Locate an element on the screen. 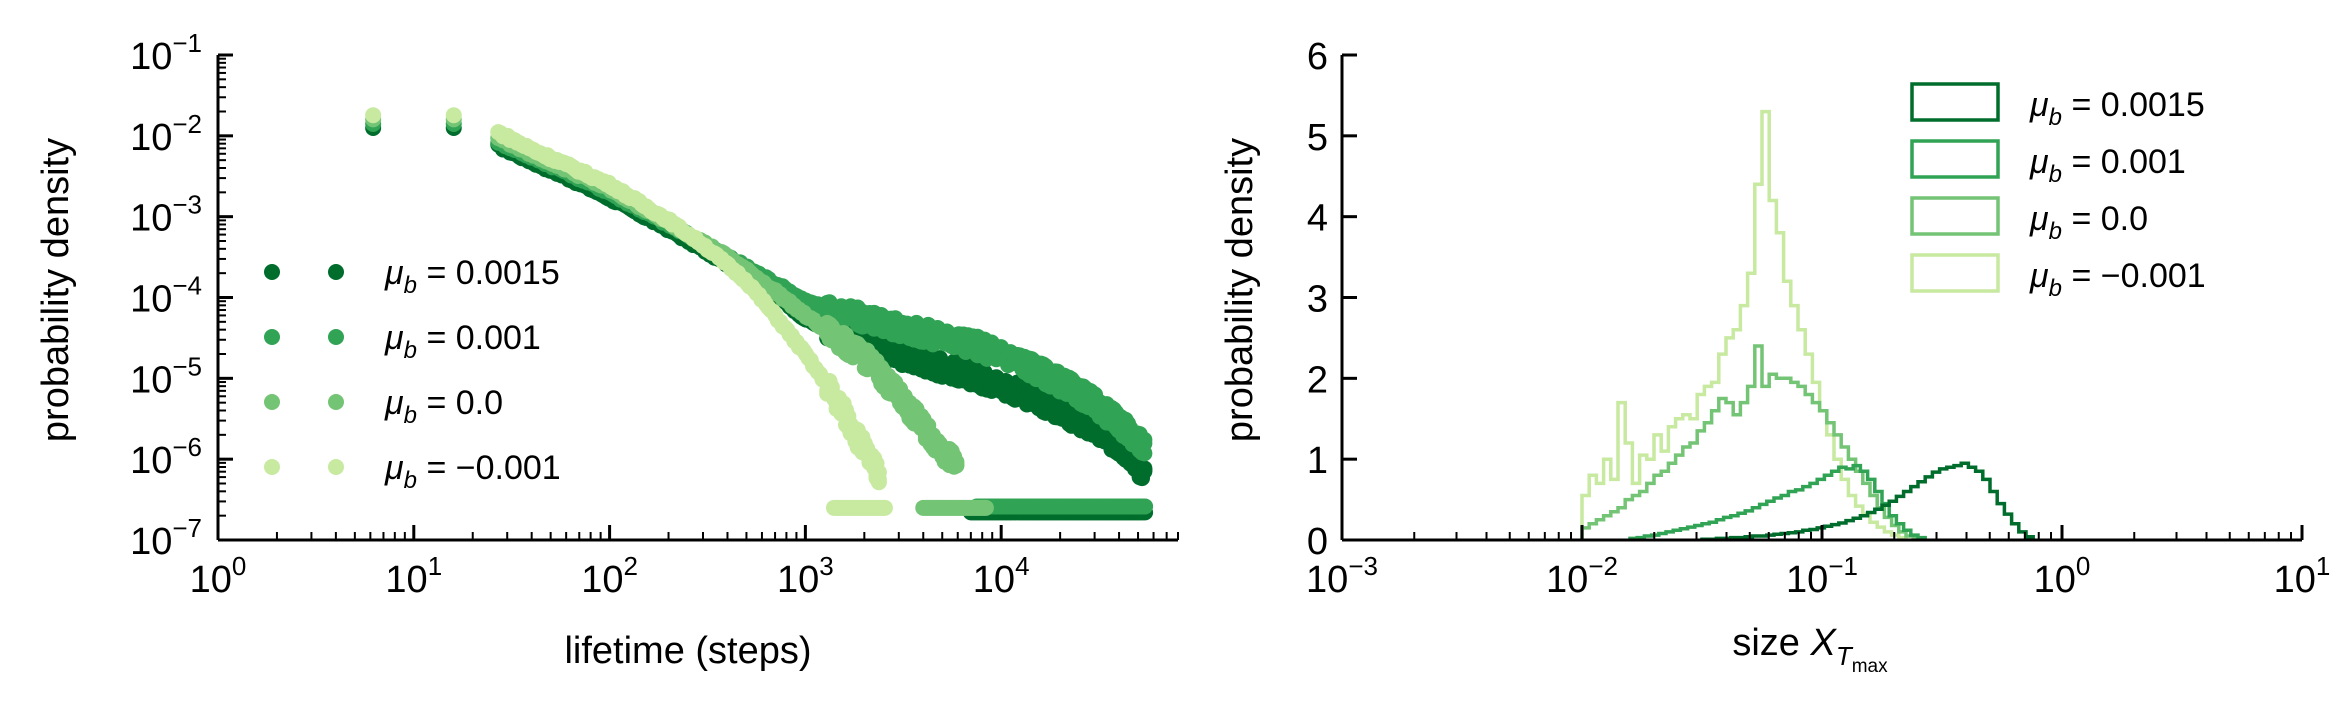  size-x-tick-label-3-exponent: 0 is located at coordinates (2083, 566).